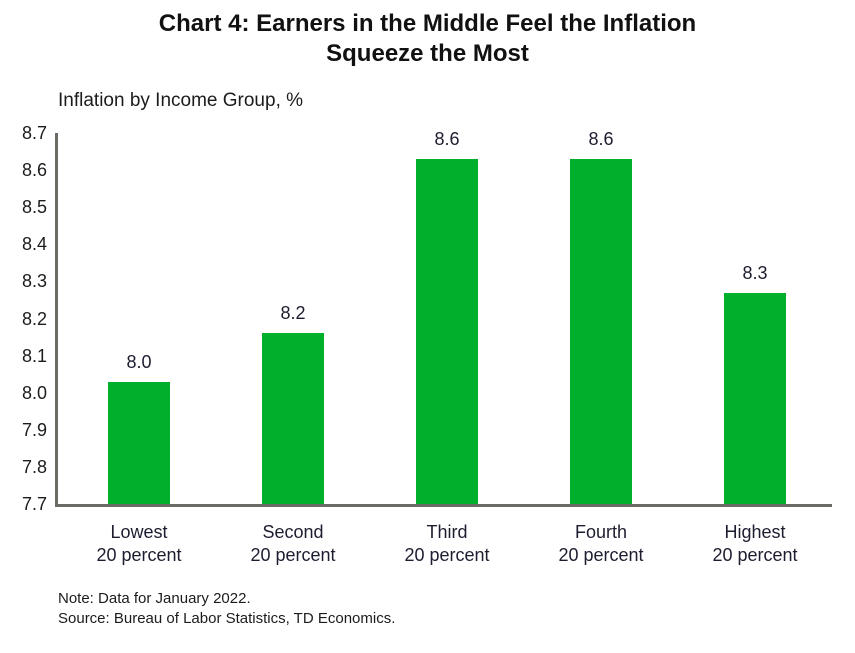 The width and height of the screenshot is (855, 653). What do you see at coordinates (601, 532) in the screenshot?
I see `x-axis-category-line1: Fourth` at bounding box center [601, 532].